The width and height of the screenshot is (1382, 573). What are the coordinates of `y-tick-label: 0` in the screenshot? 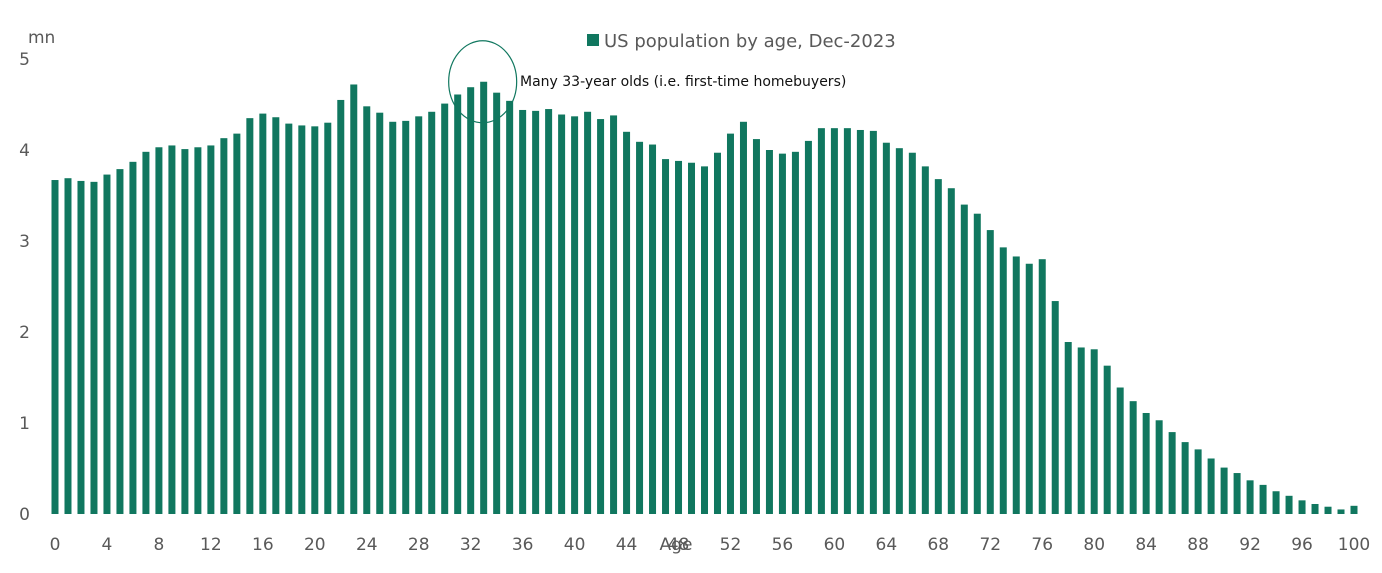 It's located at (24, 515).